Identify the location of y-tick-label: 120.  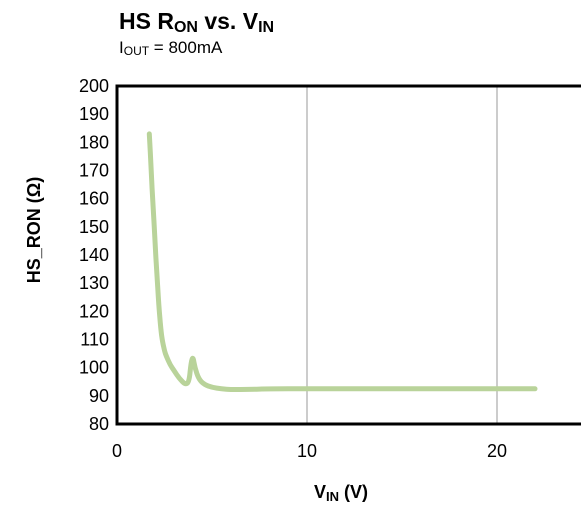
(94, 311).